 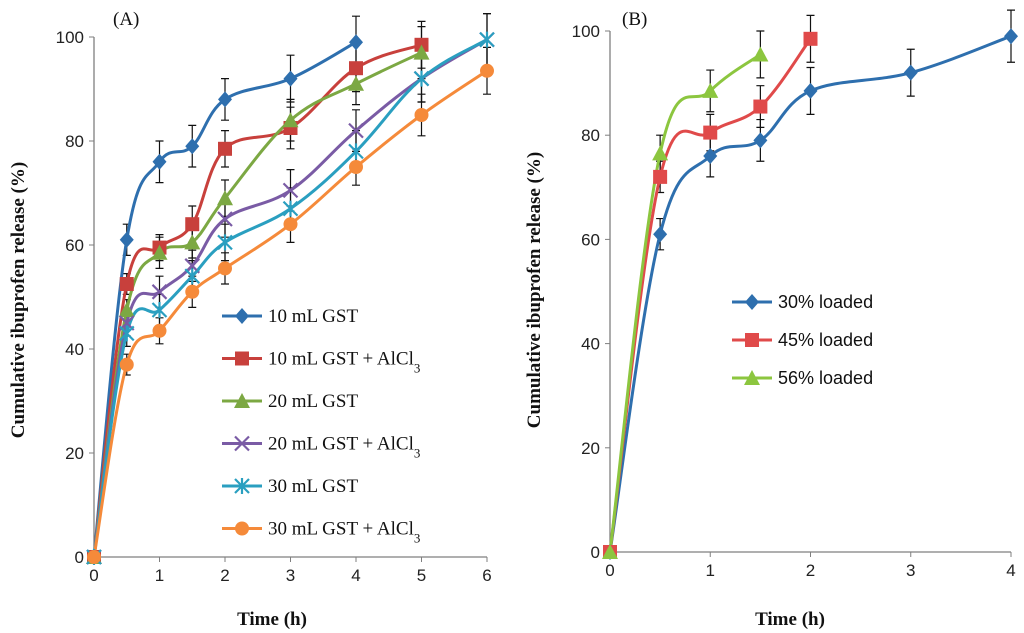 What do you see at coordinates (586, 31) in the screenshot?
I see `panel-b-y-tick-label: 100` at bounding box center [586, 31].